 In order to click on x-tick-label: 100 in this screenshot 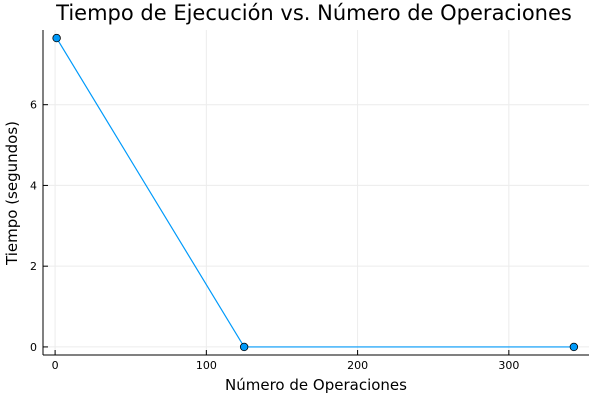, I will do `click(206, 365)`.